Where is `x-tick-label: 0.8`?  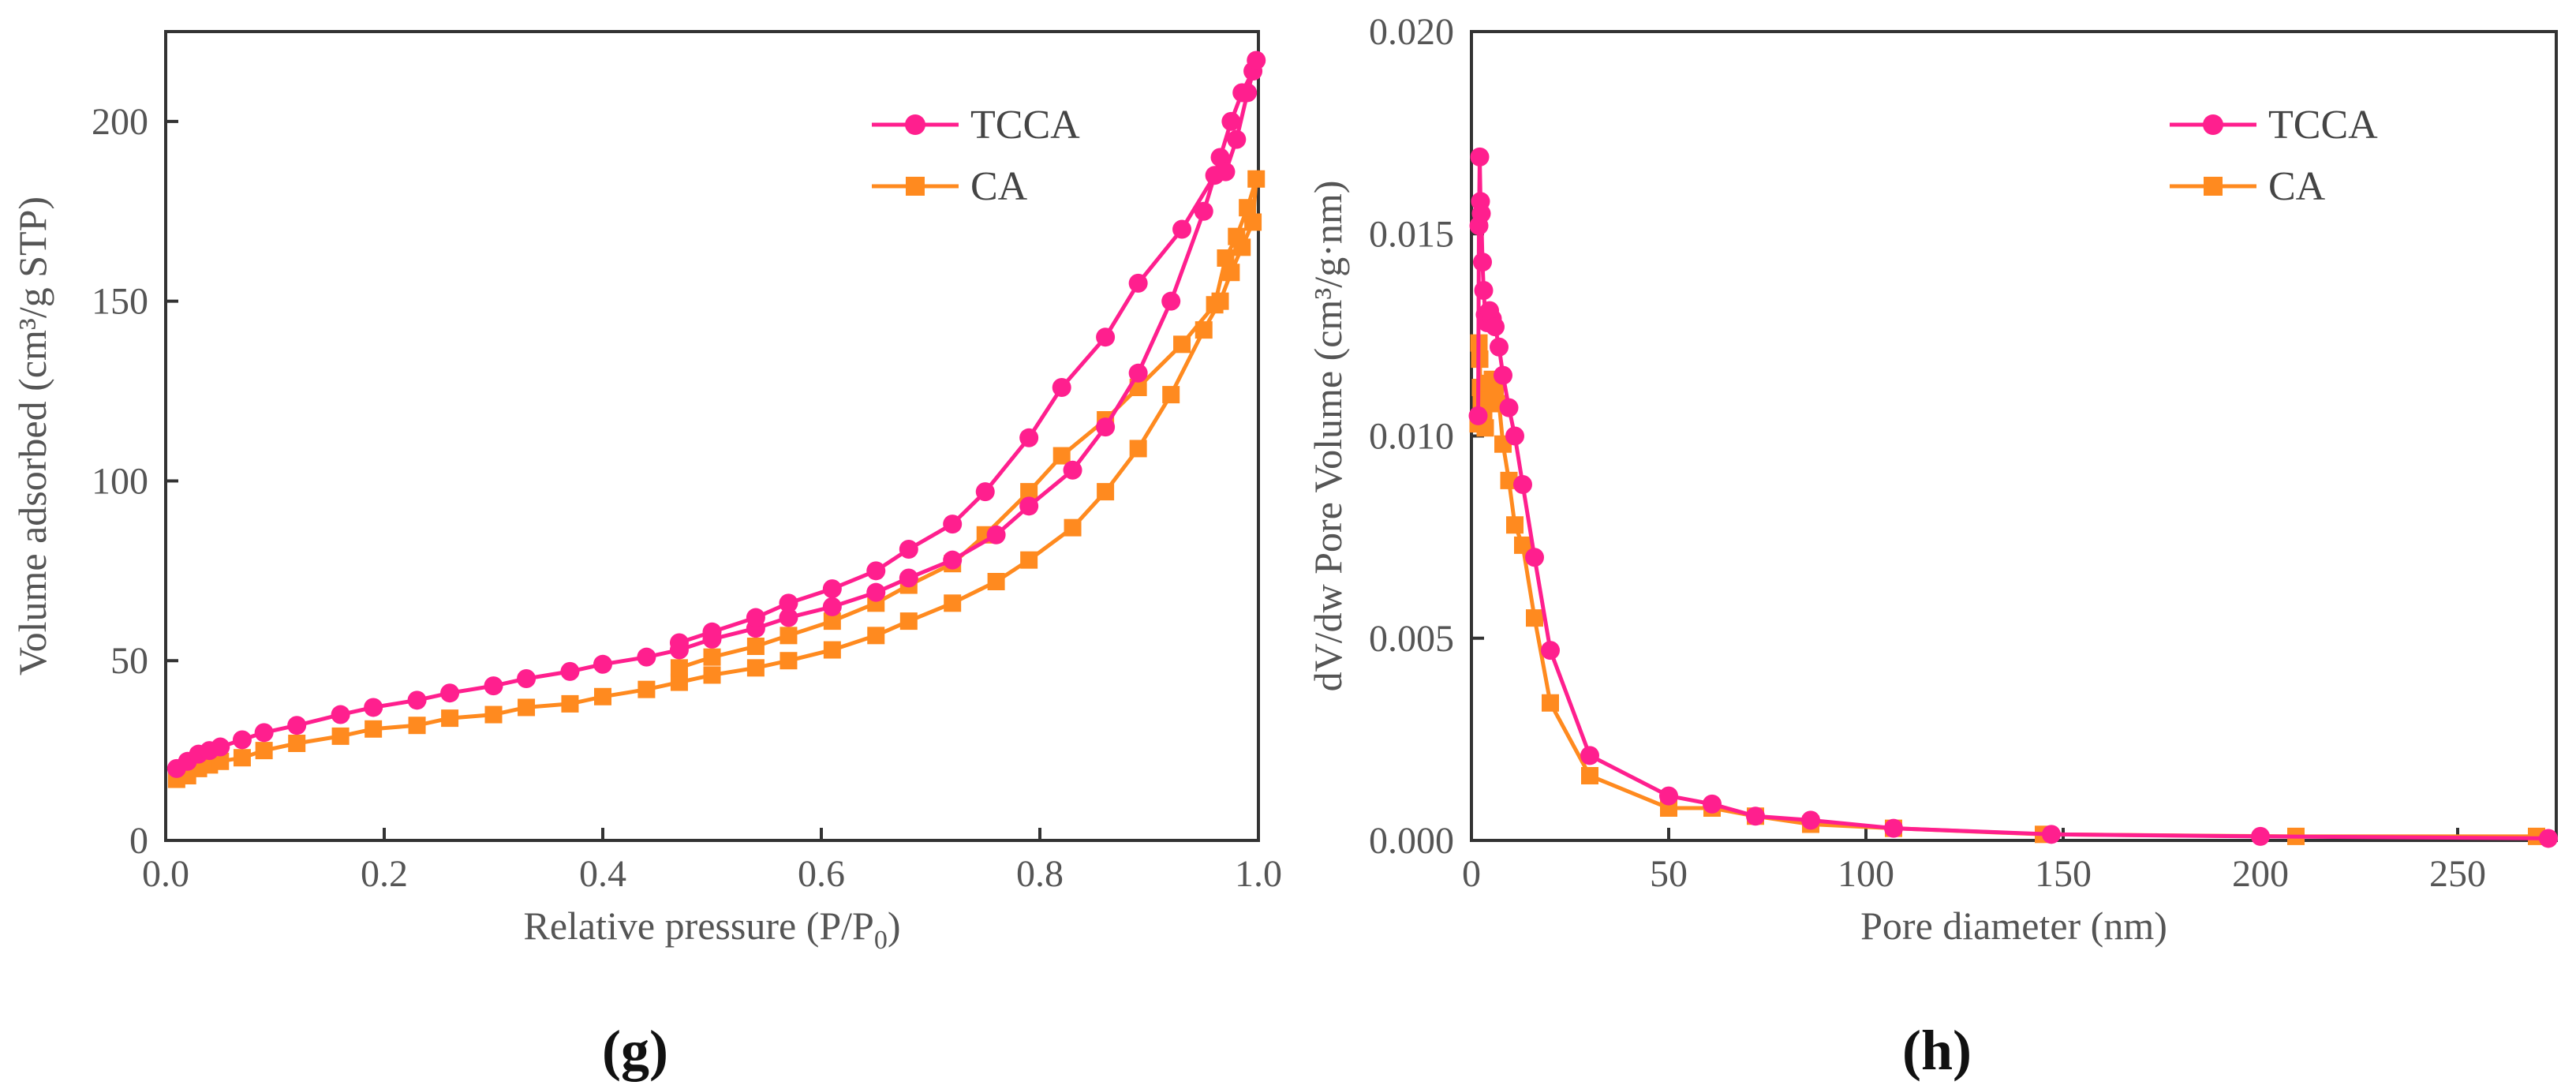
x-tick-label: 0.8 is located at coordinates (1040, 874).